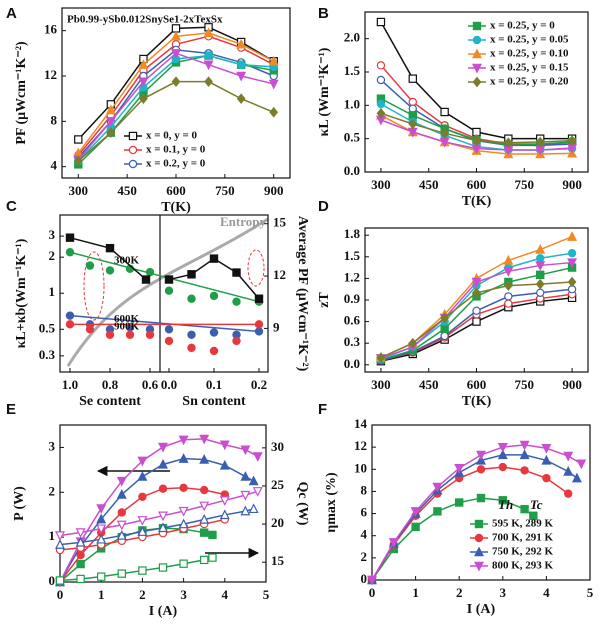 This screenshot has width=600, height=627. Describe the element at coordinates (159, 510) in the screenshot. I see `series-line` at that location.